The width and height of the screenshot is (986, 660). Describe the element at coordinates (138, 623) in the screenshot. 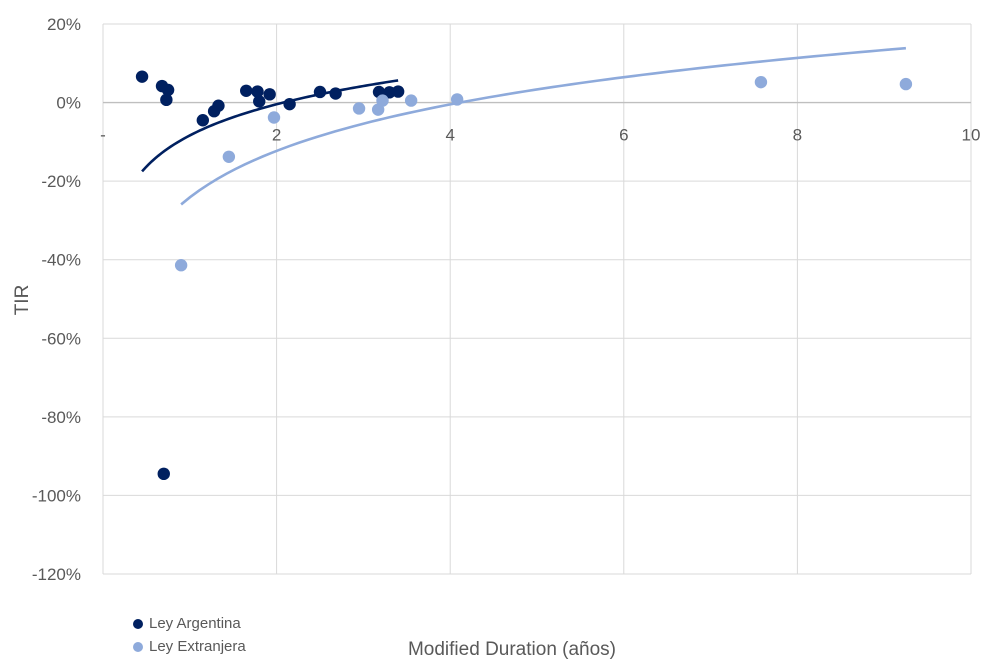

I see `legend-marker-ley-argentina` at that location.